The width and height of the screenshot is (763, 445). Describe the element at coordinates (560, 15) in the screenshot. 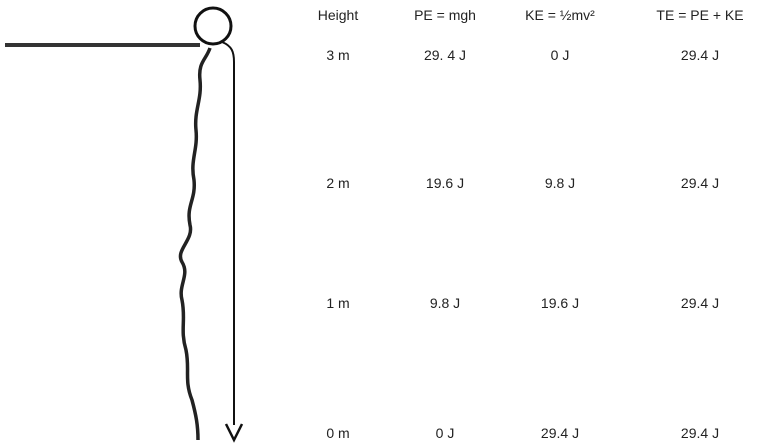

I see `table-cell: KE = ½mv²` at that location.